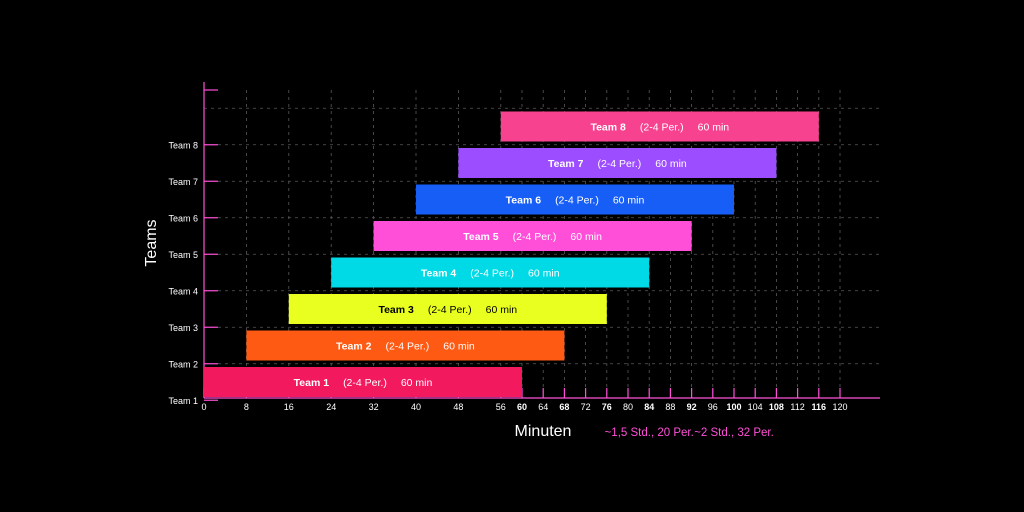 The height and width of the screenshot is (512, 1024). What do you see at coordinates (839, 407) in the screenshot?
I see `x-tick-label: 120` at bounding box center [839, 407].